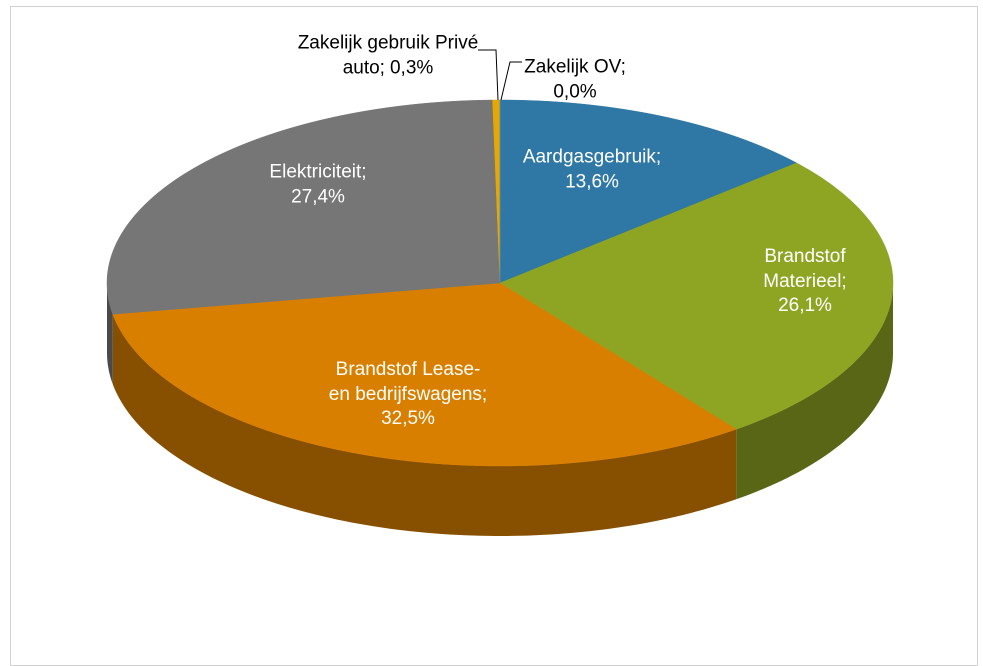 Image resolution: width=983 pixels, height=666 pixels. I want to click on slice-label: Zakelijk gebruik Privé auto; 0,3%, so click(388, 55).